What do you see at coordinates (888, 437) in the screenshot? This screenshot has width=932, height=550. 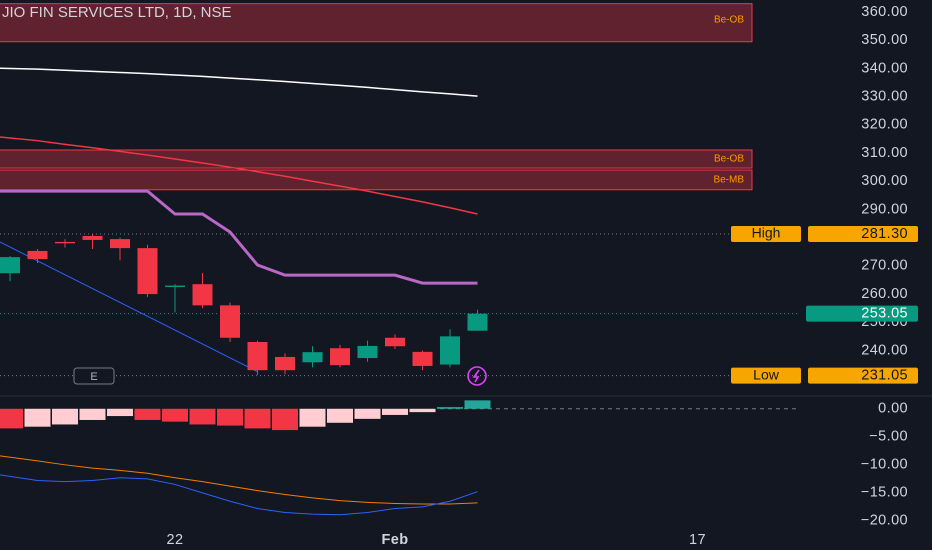 I see `y-tick-label: −5.00` at bounding box center [888, 437].